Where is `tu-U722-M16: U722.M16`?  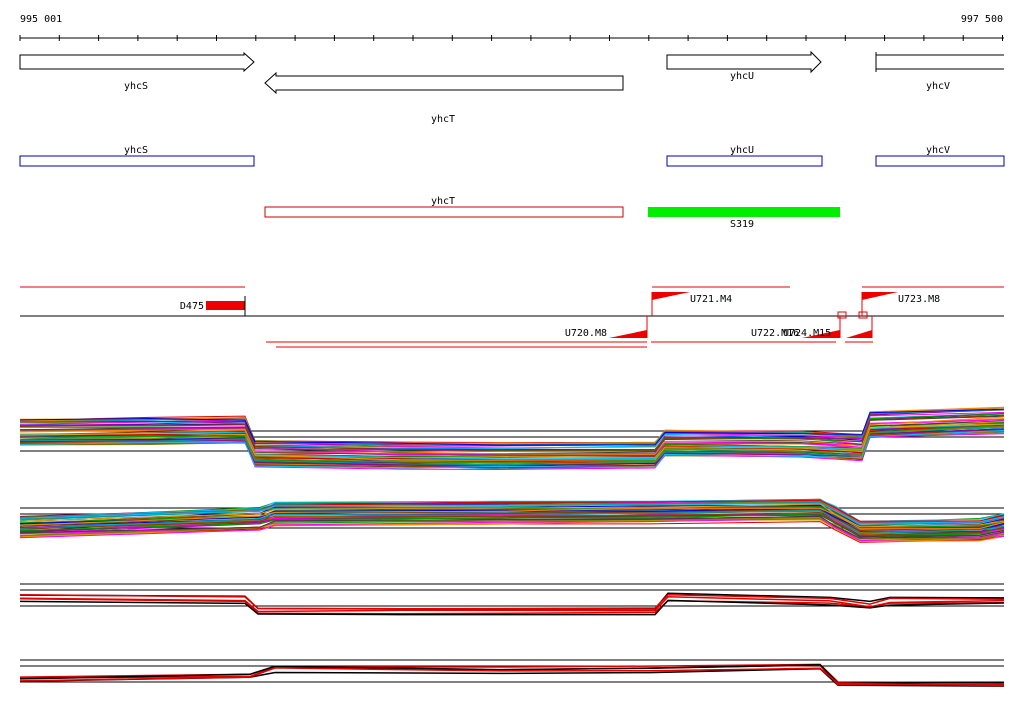
tu-U722-M16: U722.M16 is located at coordinates (796, 327).